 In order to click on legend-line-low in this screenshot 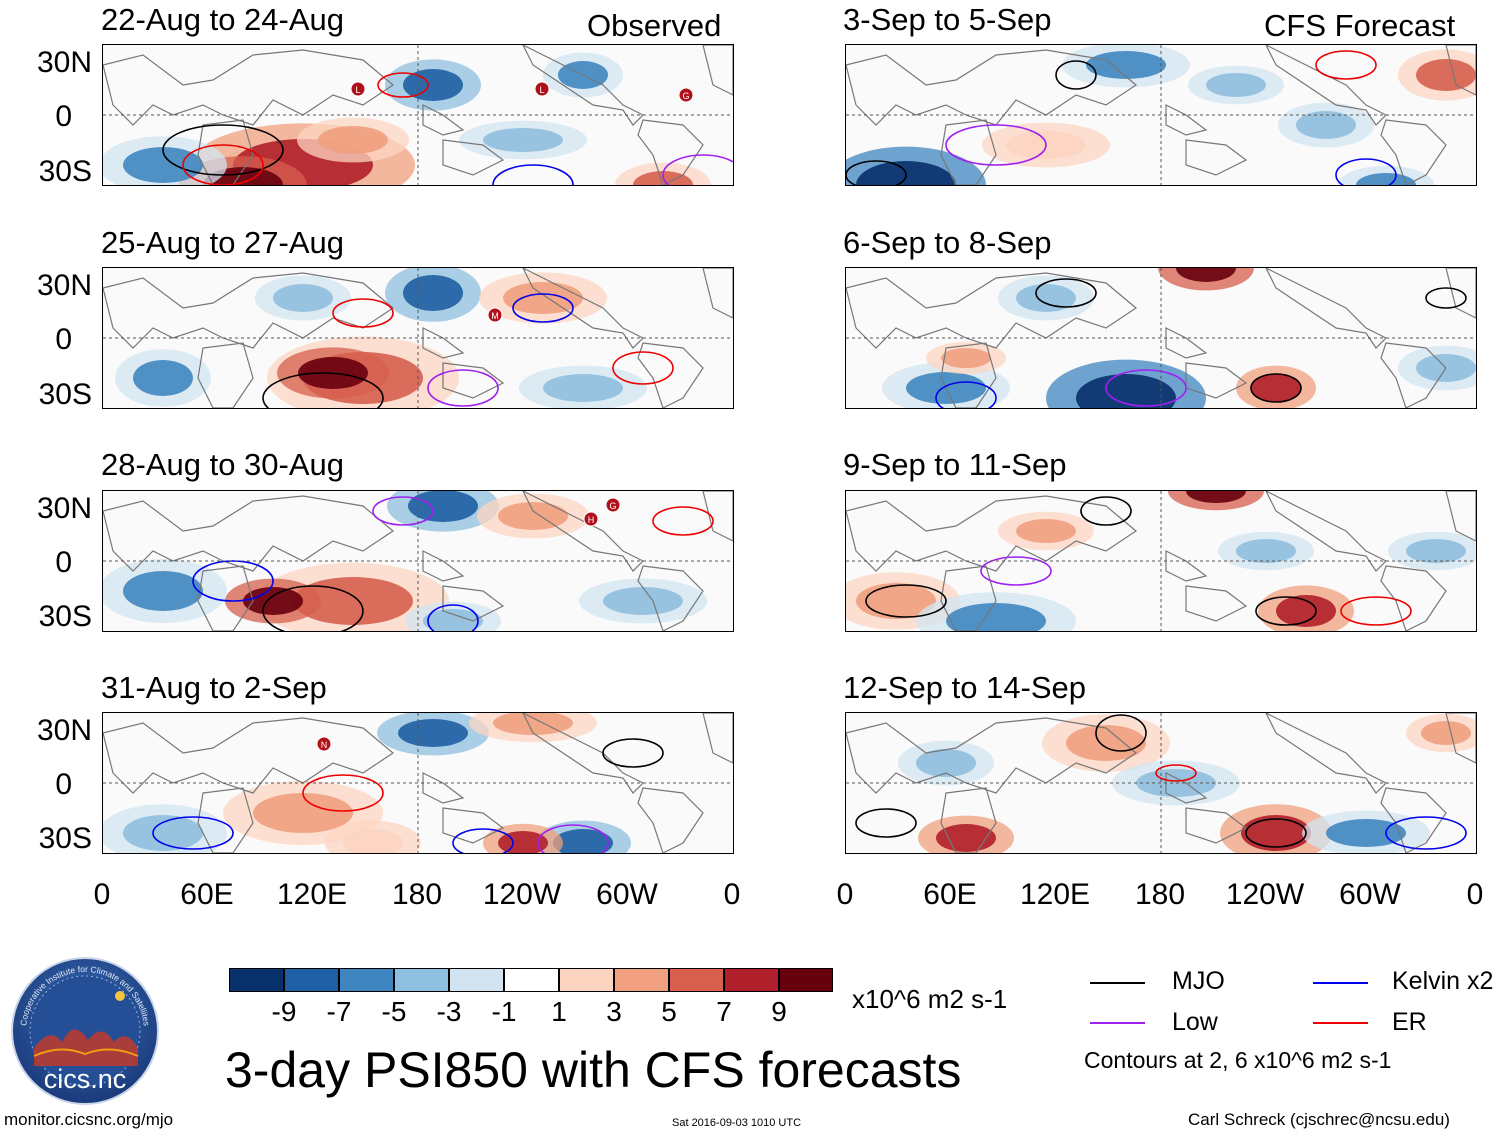, I will do `click(1117, 1023)`.